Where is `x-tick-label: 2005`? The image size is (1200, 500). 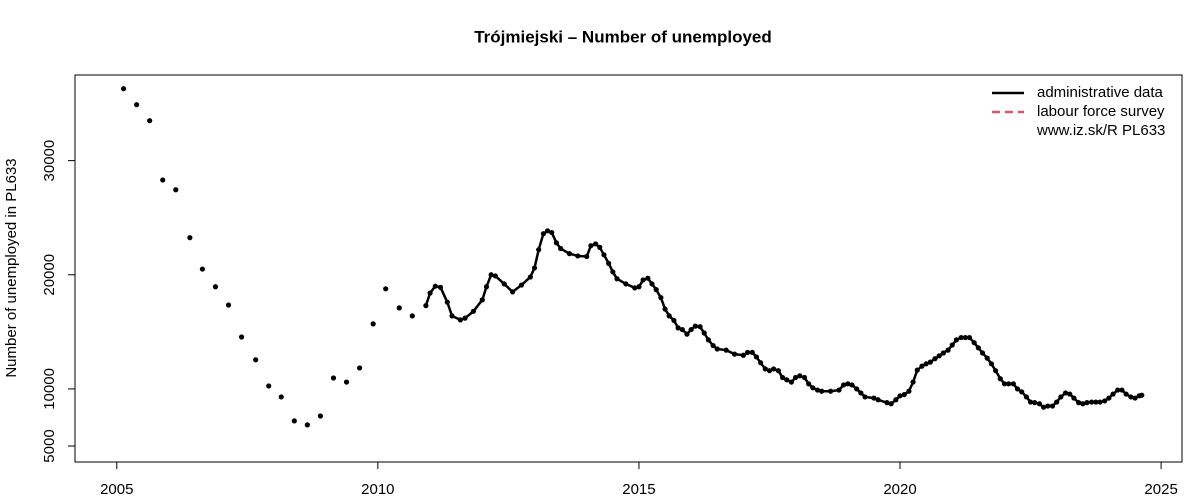
x-tick-label: 2005 is located at coordinates (116, 489).